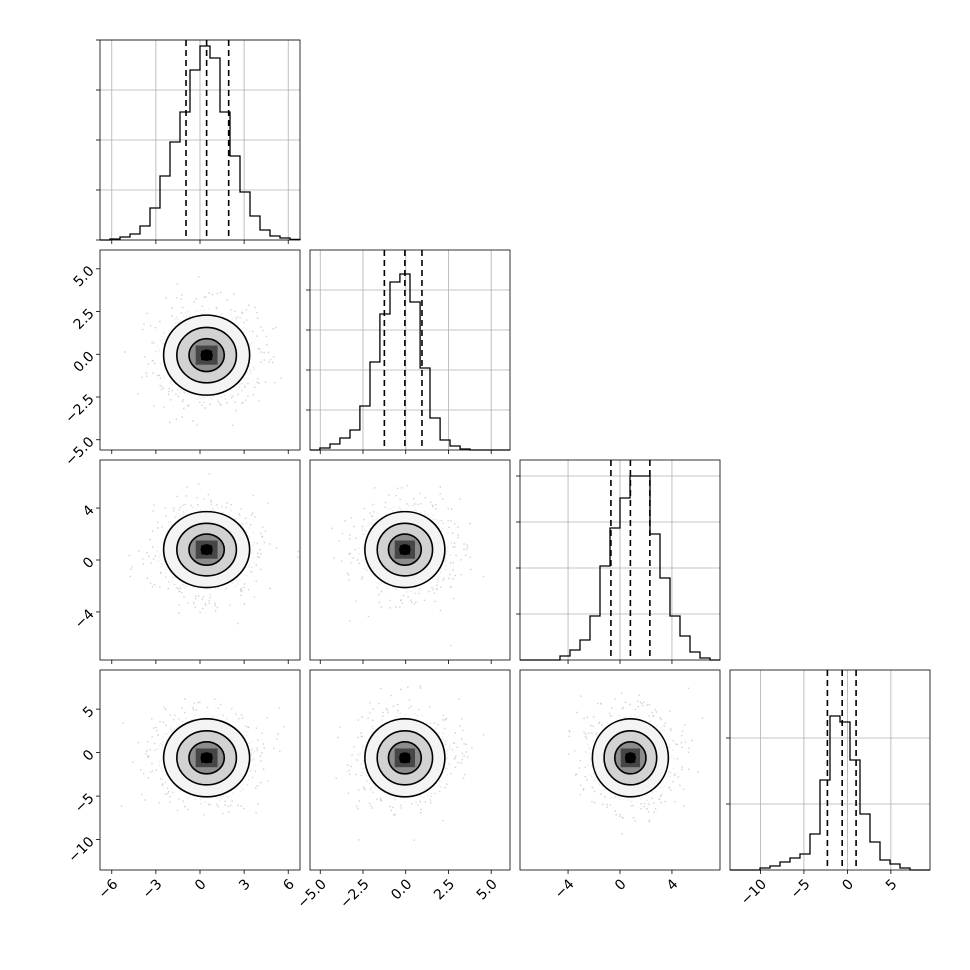 This screenshot has width=970, height=970. What do you see at coordinates (89, 511) in the screenshot?
I see `y-tick-label: 4` at bounding box center [89, 511].